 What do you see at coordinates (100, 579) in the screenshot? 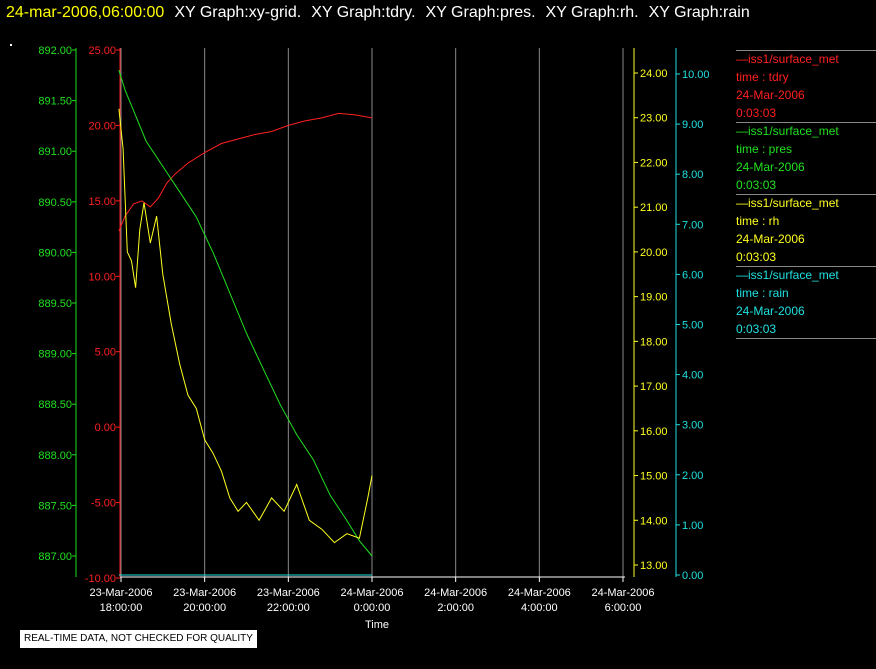
I see `tdry-tick-label: -10.00` at bounding box center [100, 579].